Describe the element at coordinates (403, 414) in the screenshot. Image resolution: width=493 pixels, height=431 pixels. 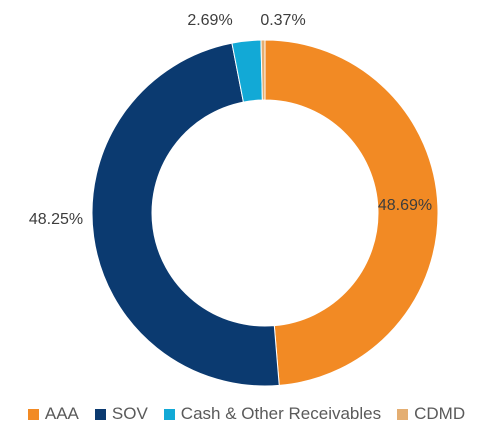
I see `legend-swatch-cdmd` at that location.